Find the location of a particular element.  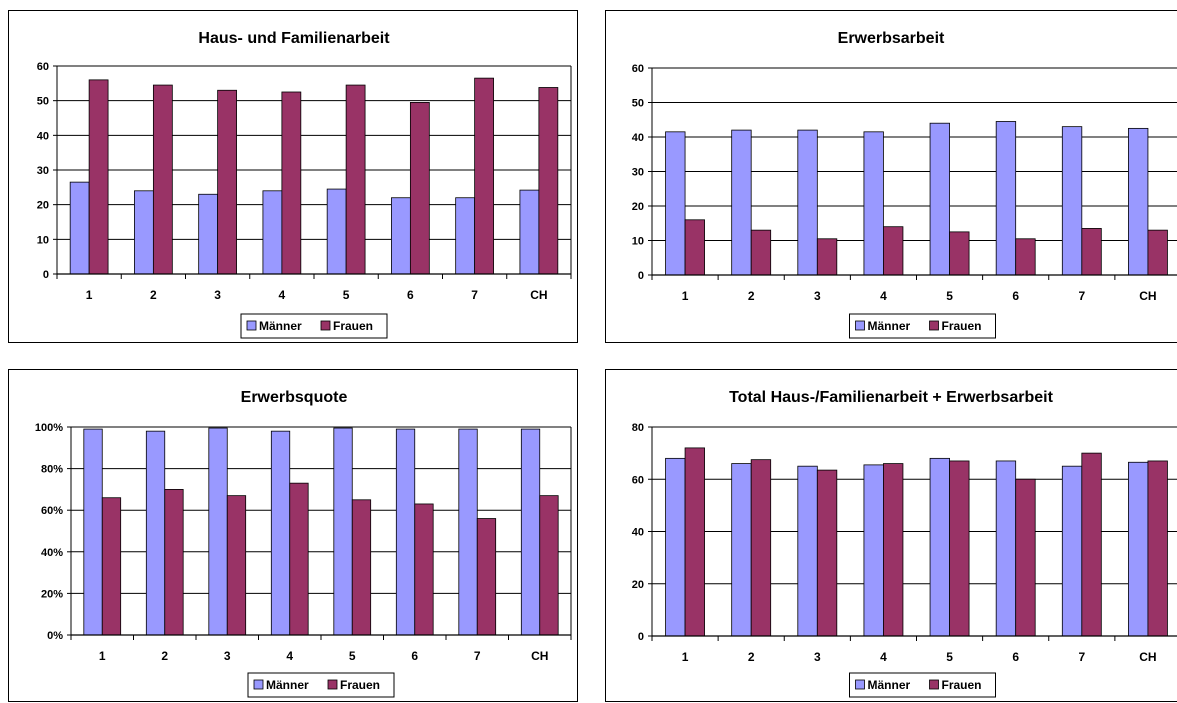

y-tick-label: 40 is located at coordinates (638, 138).